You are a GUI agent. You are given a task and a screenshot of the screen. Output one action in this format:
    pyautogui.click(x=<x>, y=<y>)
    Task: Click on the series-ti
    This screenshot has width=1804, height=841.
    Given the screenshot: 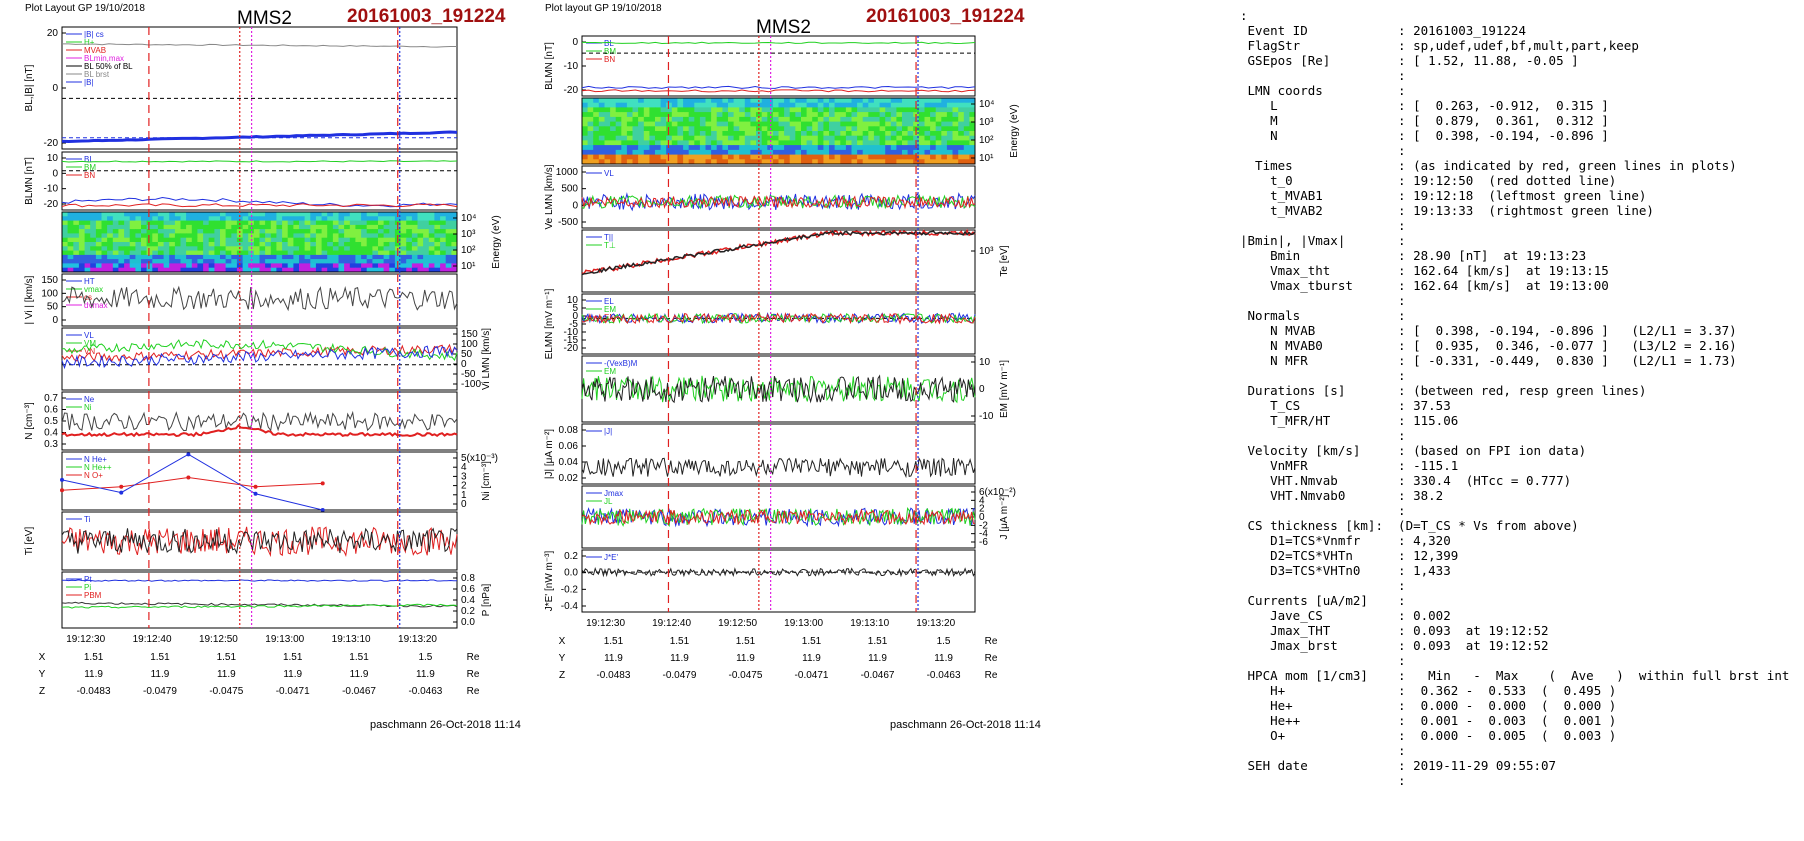 What is the action you would take?
    pyautogui.click(x=259, y=541)
    